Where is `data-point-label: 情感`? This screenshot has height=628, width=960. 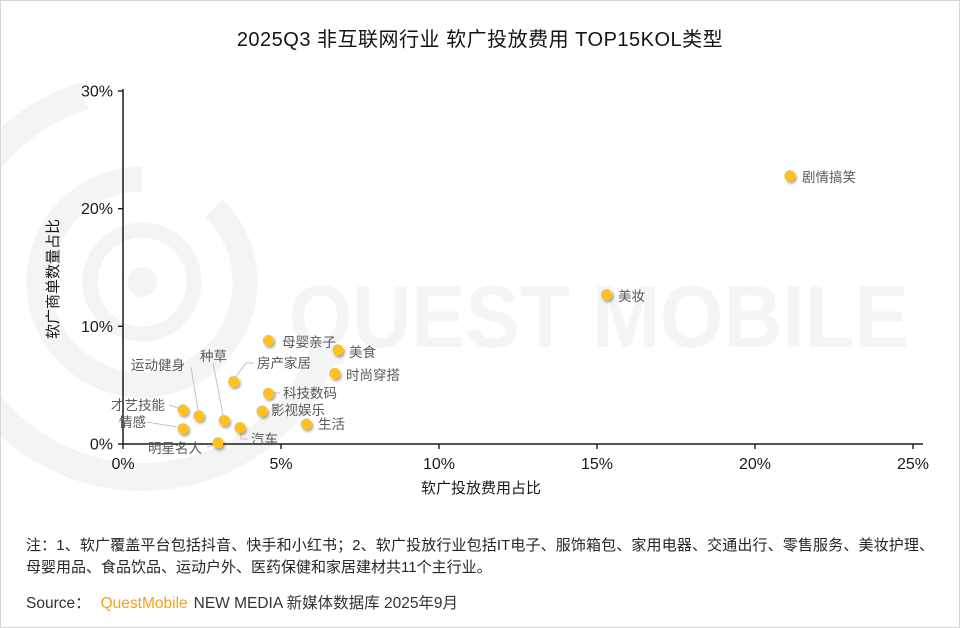 data-point-label: 情感 is located at coordinates (132, 422).